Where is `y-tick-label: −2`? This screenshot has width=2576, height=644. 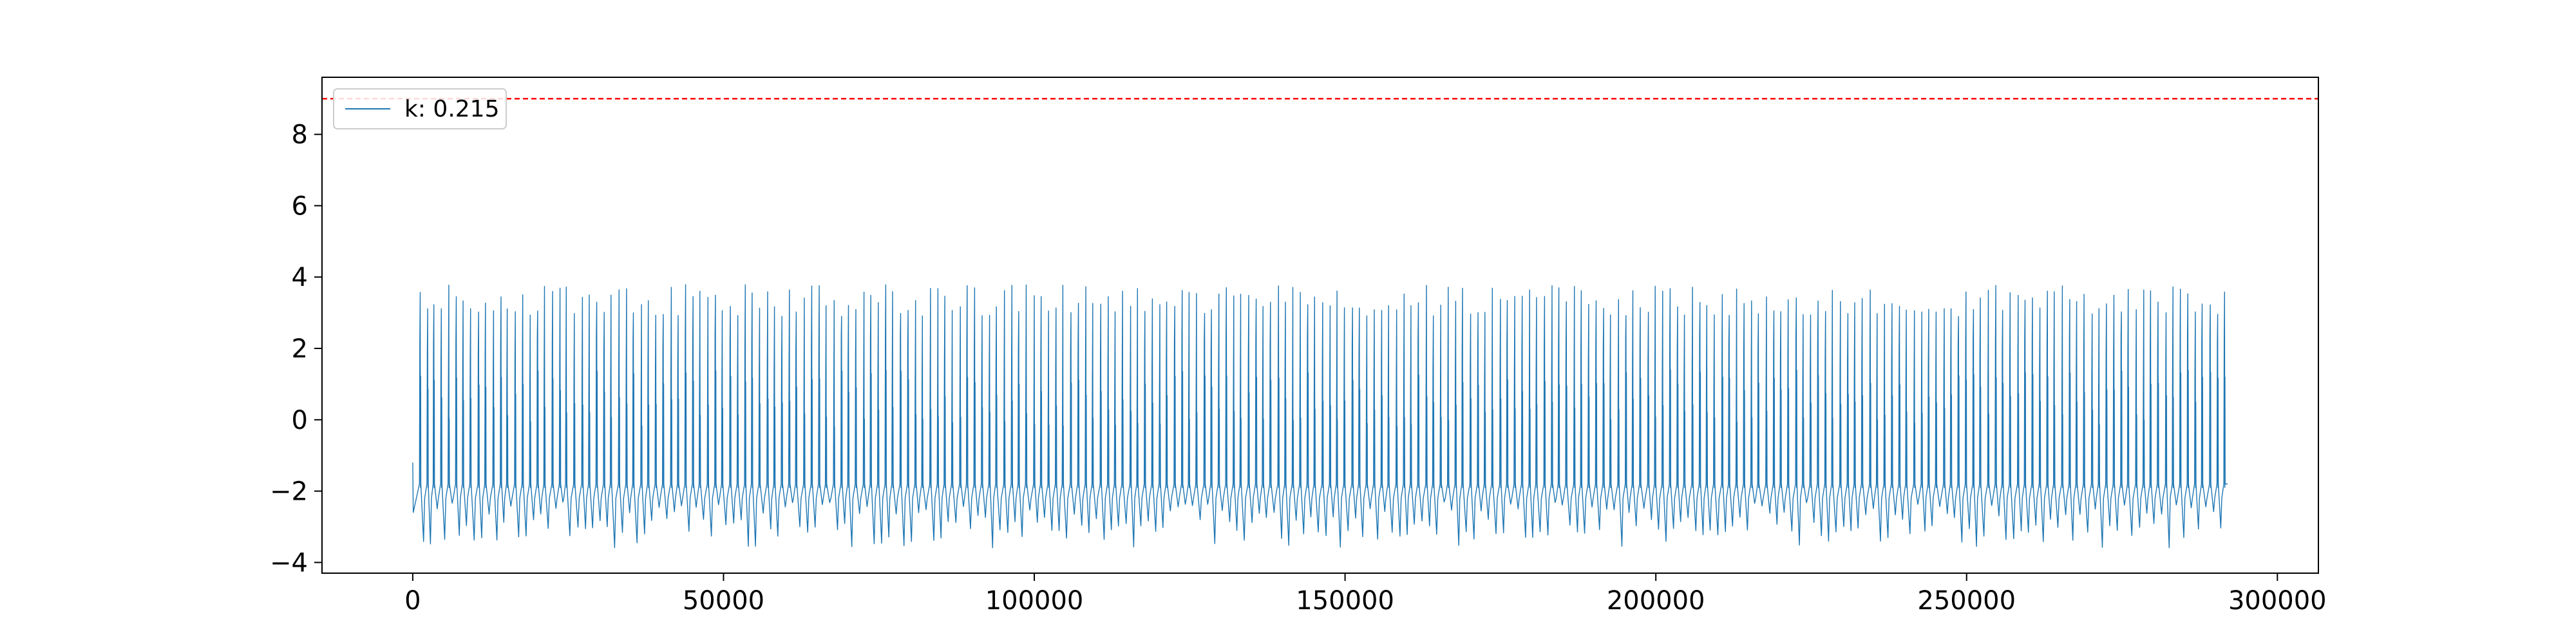
y-tick-label: −2 is located at coordinates (289, 492).